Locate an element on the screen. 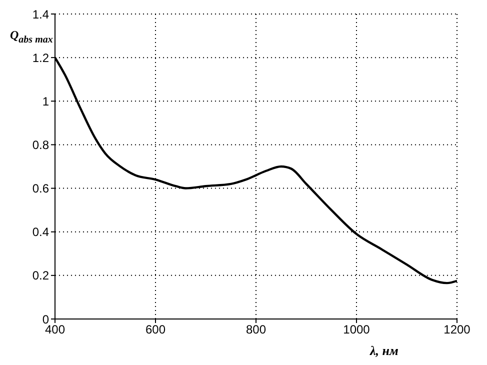  y-tick-label: 0.8 is located at coordinates (41, 145).